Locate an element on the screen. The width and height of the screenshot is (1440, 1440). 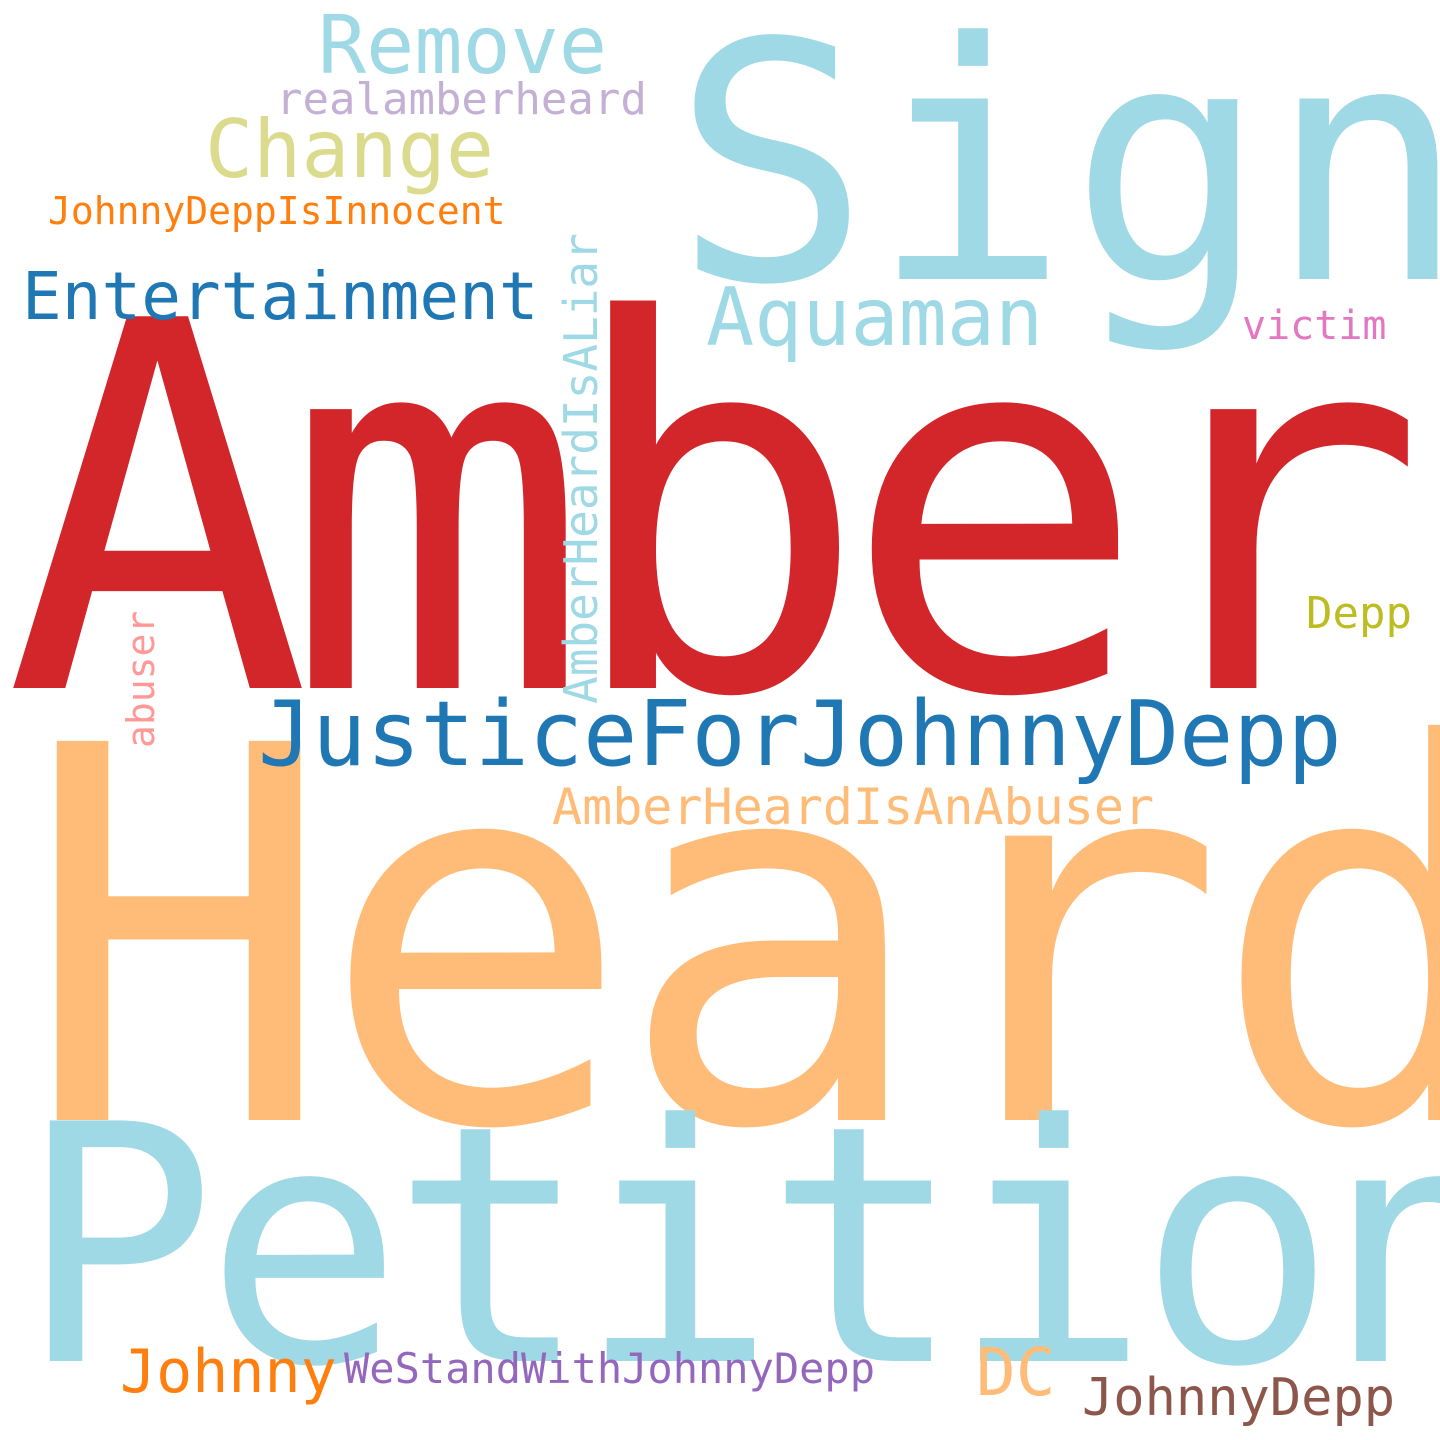
word-abuser: abuser is located at coordinates (141, 679).